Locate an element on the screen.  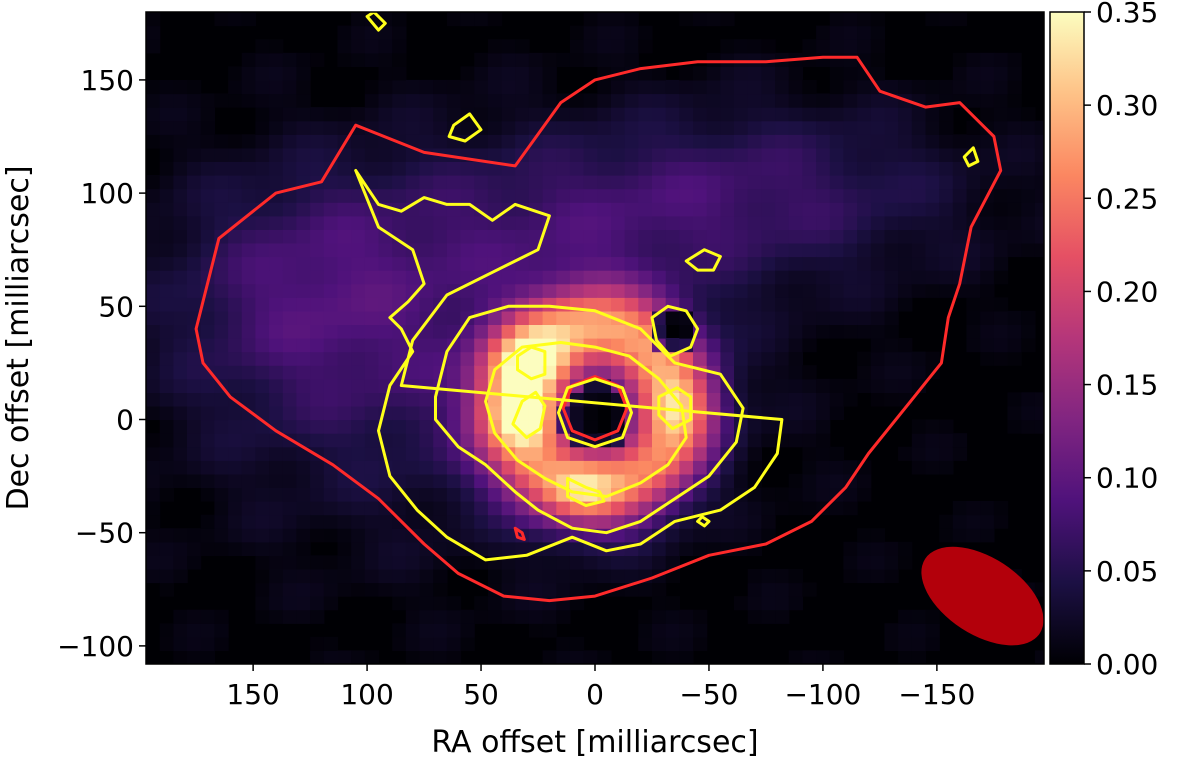
contour-inner-circle is located at coordinates (595, 413).